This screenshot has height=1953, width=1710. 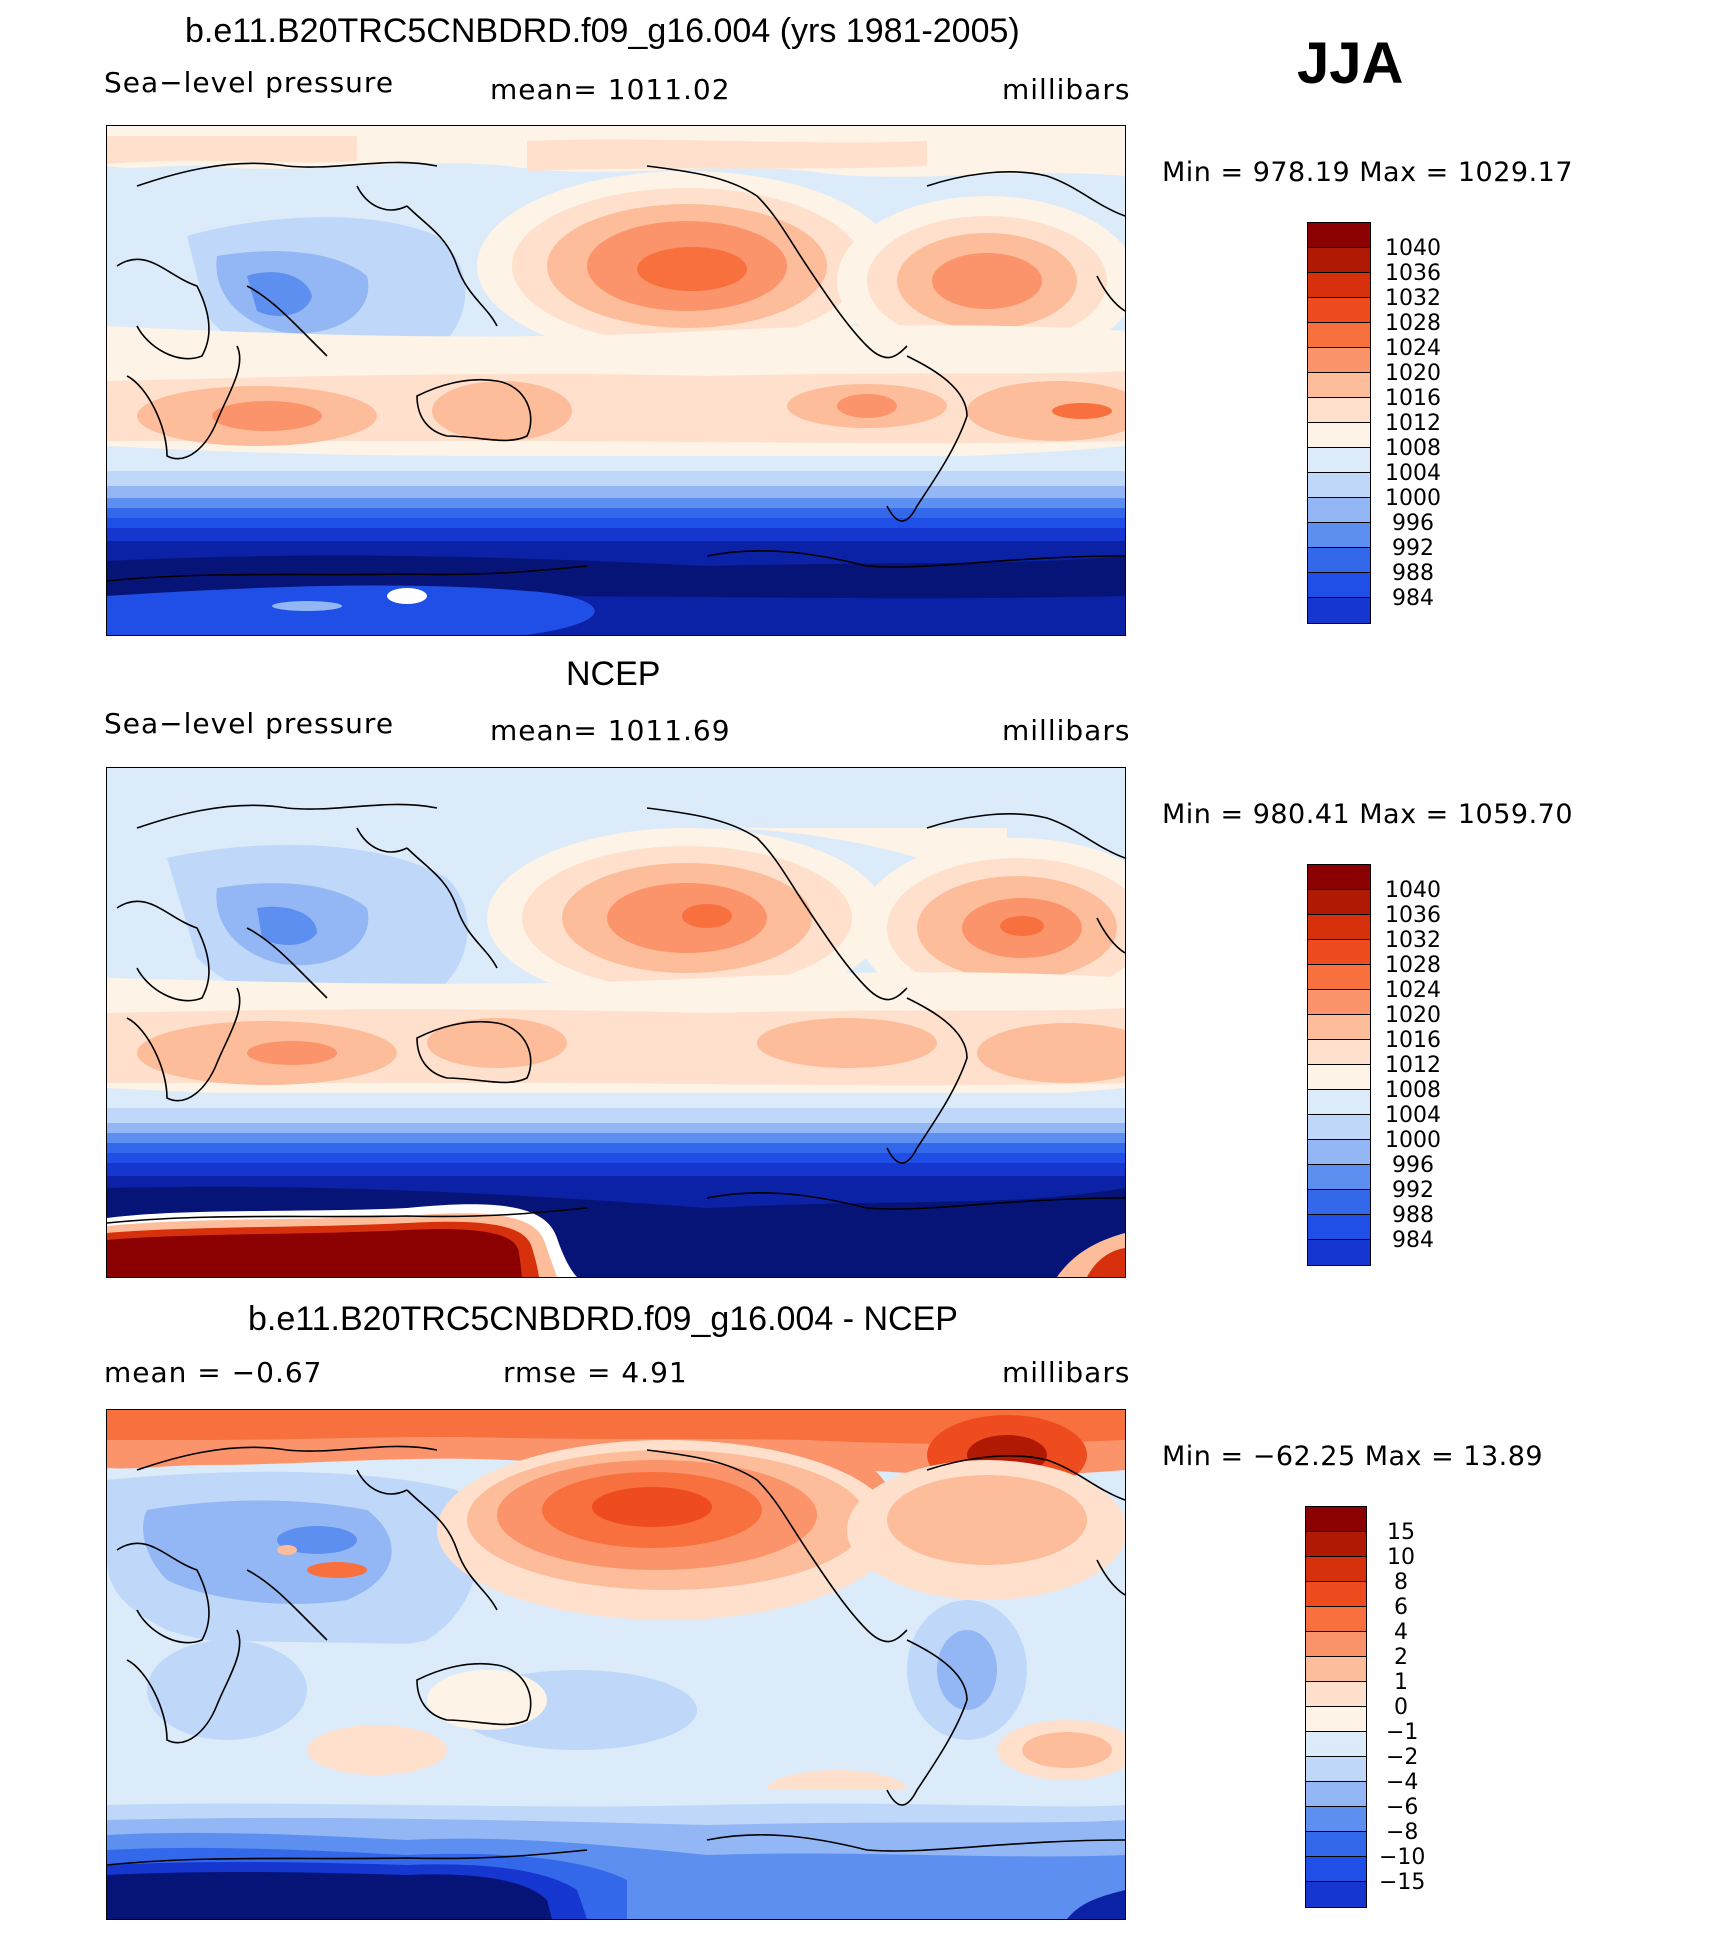 What do you see at coordinates (249, 723) in the screenshot?
I see `panel-obs-variable-label: Sea−level pressure` at bounding box center [249, 723].